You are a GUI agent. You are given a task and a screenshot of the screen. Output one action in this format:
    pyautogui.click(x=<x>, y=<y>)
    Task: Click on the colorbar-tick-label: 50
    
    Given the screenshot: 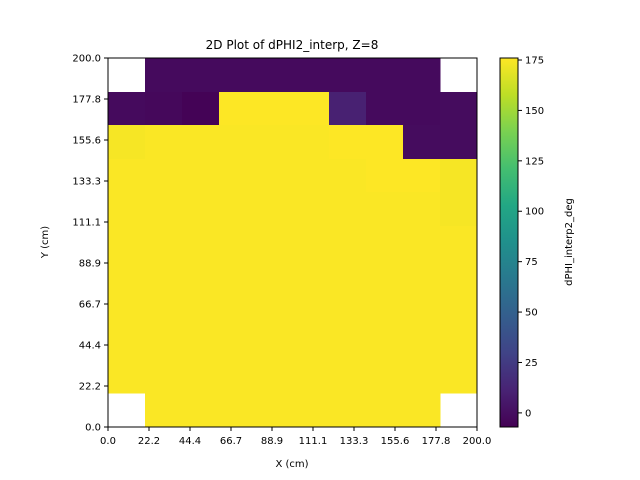 What is the action you would take?
    pyautogui.click(x=531, y=313)
    